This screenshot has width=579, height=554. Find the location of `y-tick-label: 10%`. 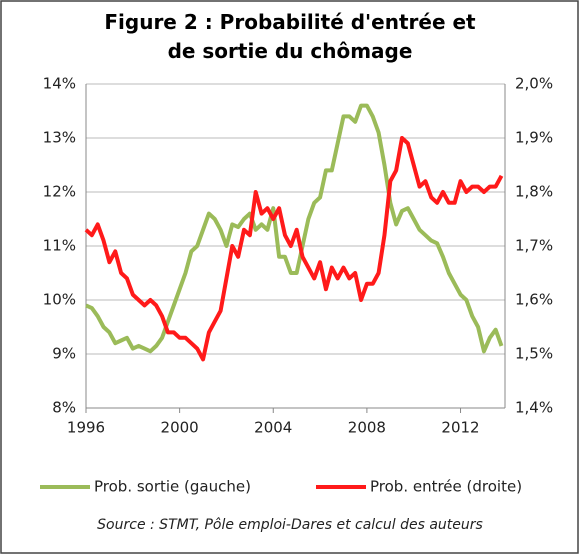

y-tick-label: 10% is located at coordinates (59, 300).